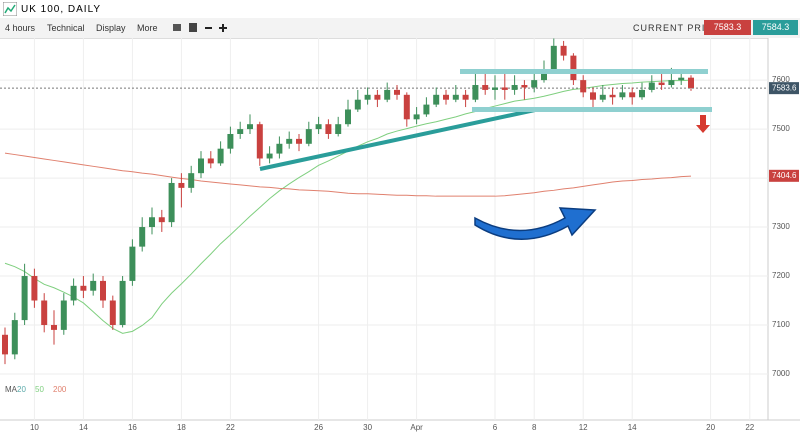  I want to click on more-menu: More, so click(147, 28).